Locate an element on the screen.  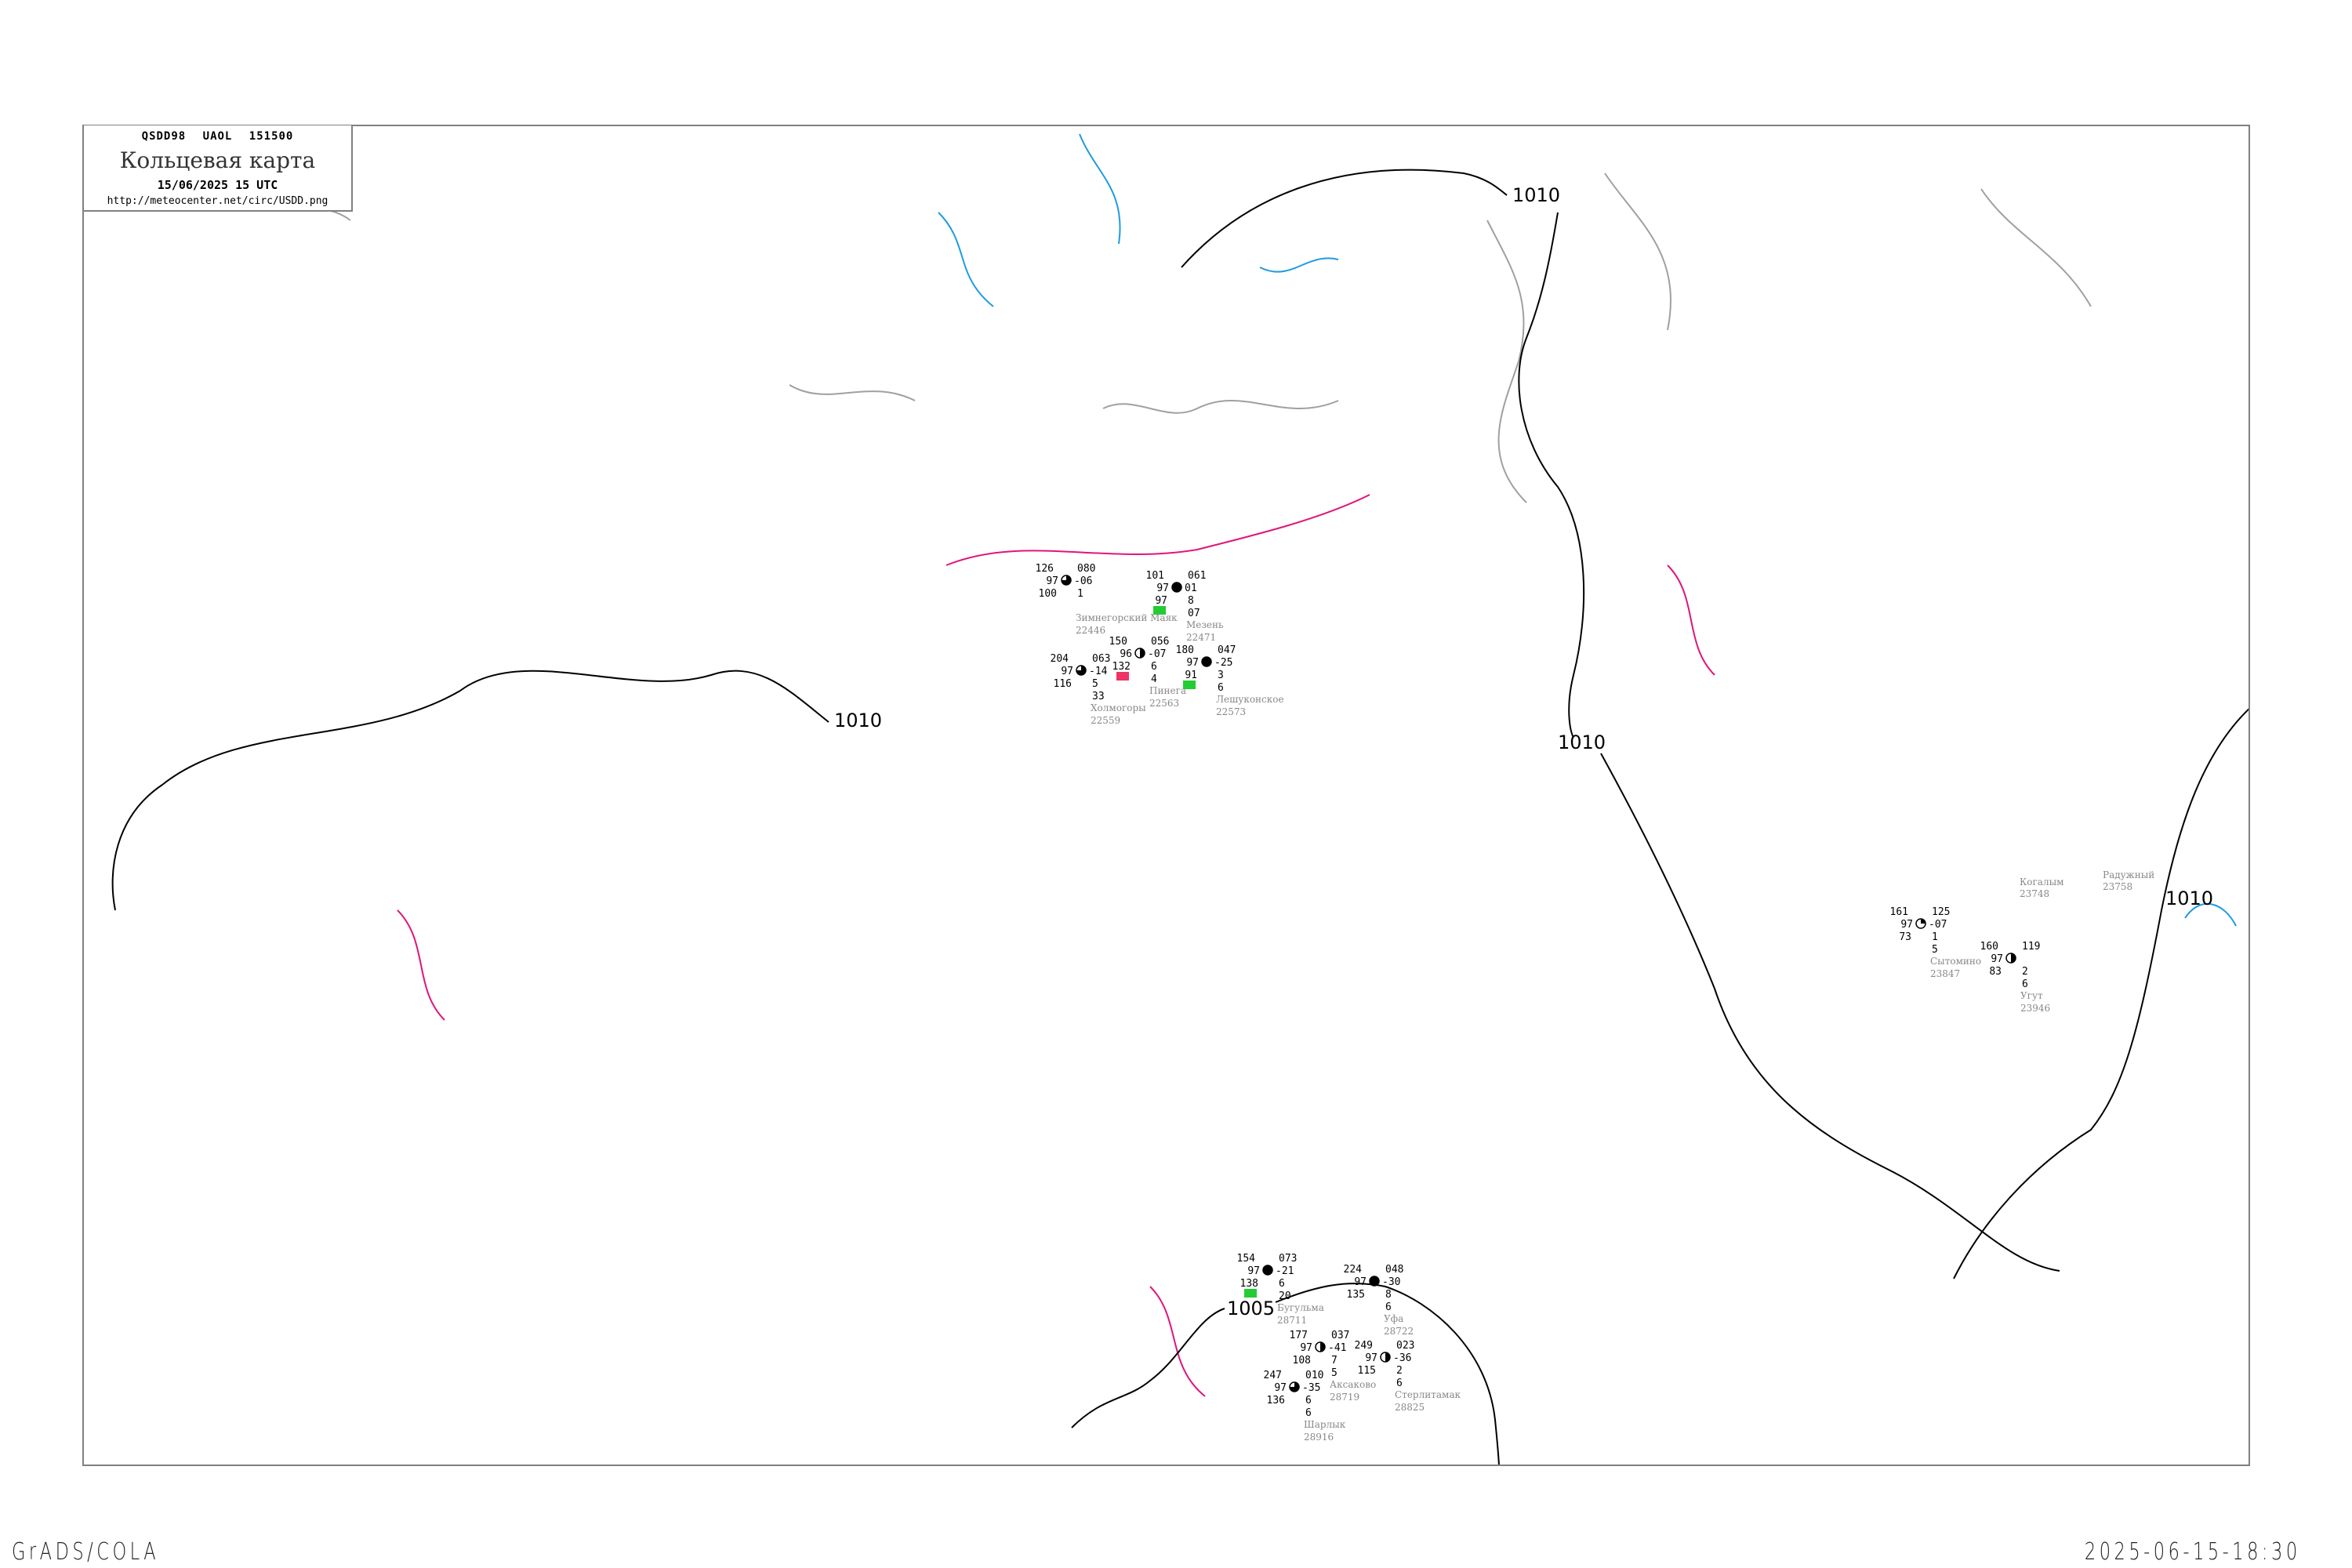
station-value-bl: 138 is located at coordinates (1249, 1284).